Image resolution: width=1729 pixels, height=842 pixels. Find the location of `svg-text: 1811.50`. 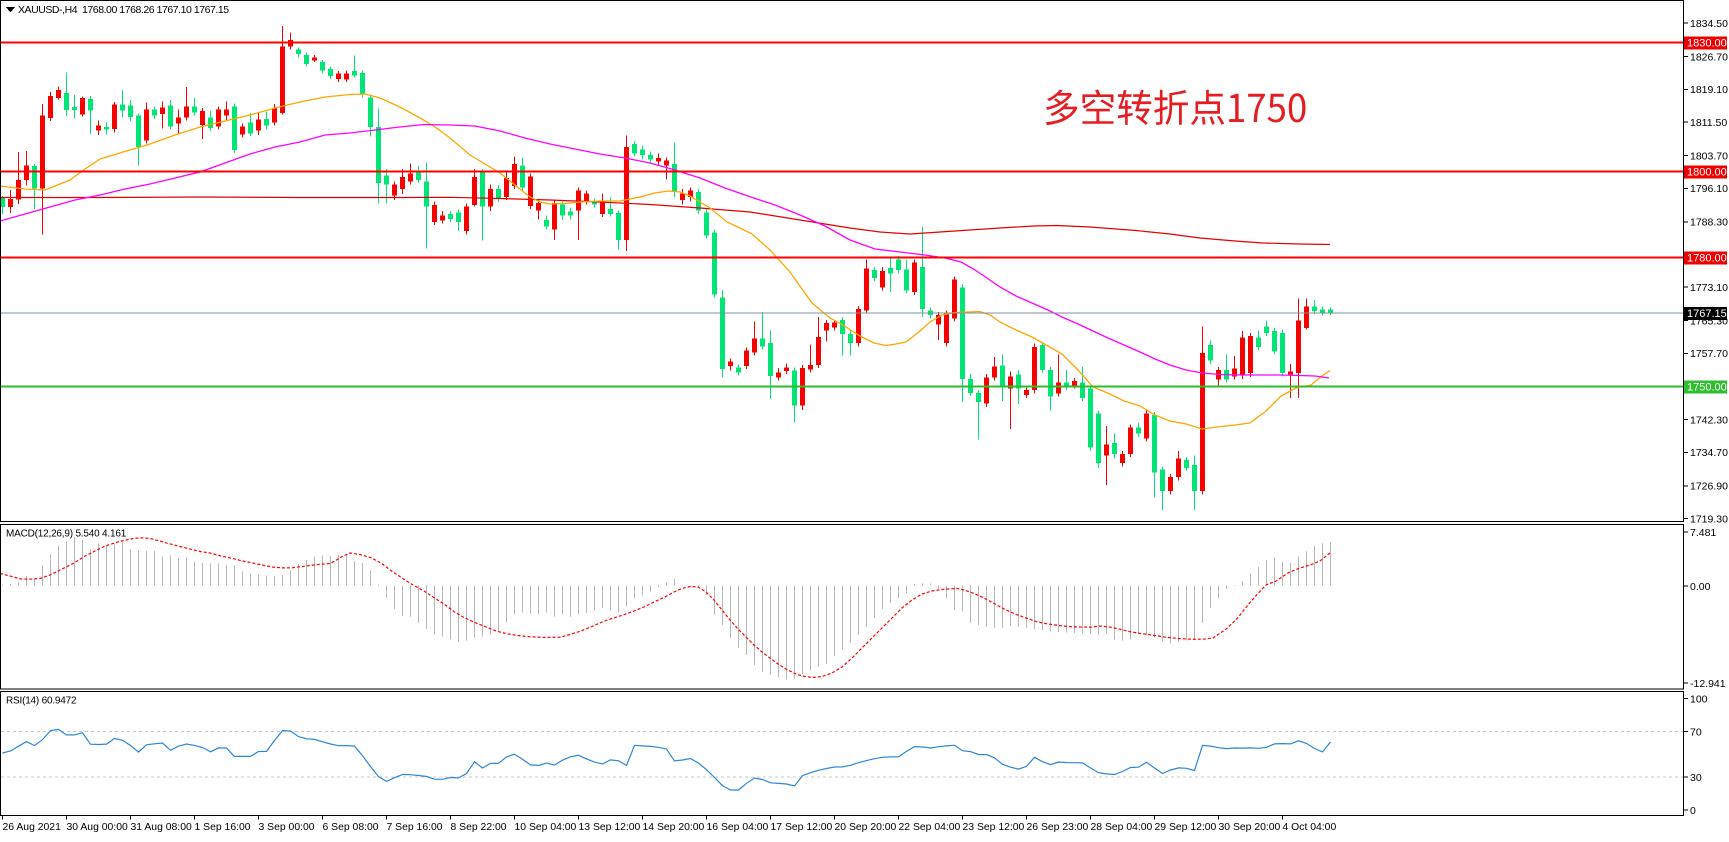

svg-text: 1811.50 is located at coordinates (1708, 123).